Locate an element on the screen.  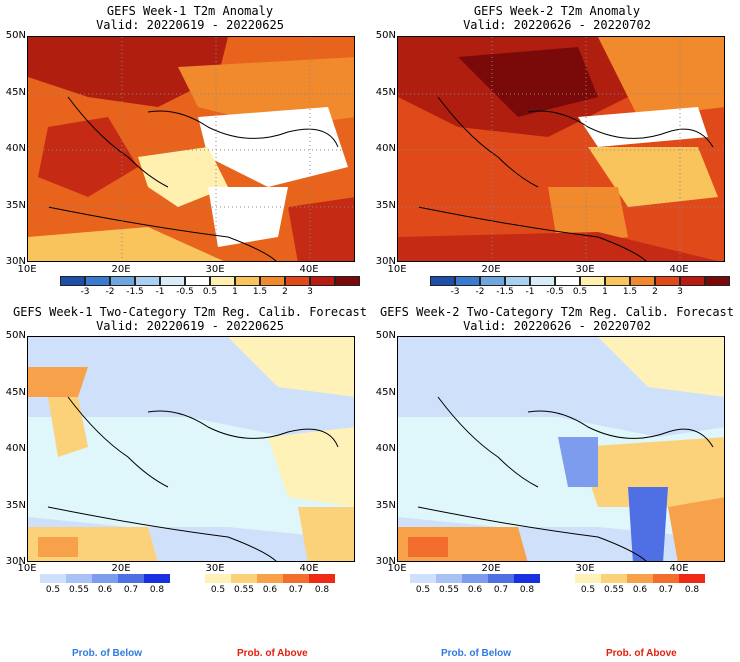
prob-above-colorbar: 0.5 0.55 0.6 0.7 0.8 is located at coordinates (270, 584).